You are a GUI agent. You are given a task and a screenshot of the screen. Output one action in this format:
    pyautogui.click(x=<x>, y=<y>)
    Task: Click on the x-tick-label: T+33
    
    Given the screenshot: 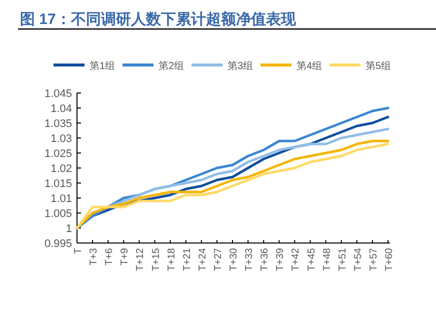 What is the action you would take?
    pyautogui.click(x=250, y=260)
    